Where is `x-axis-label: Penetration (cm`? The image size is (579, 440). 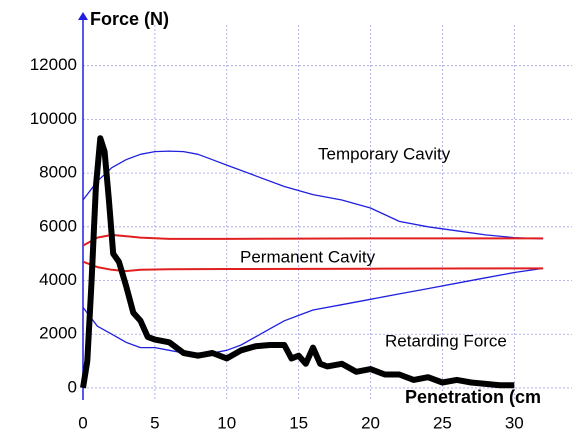 x-axis-label: Penetration (cm is located at coordinates (473, 397).